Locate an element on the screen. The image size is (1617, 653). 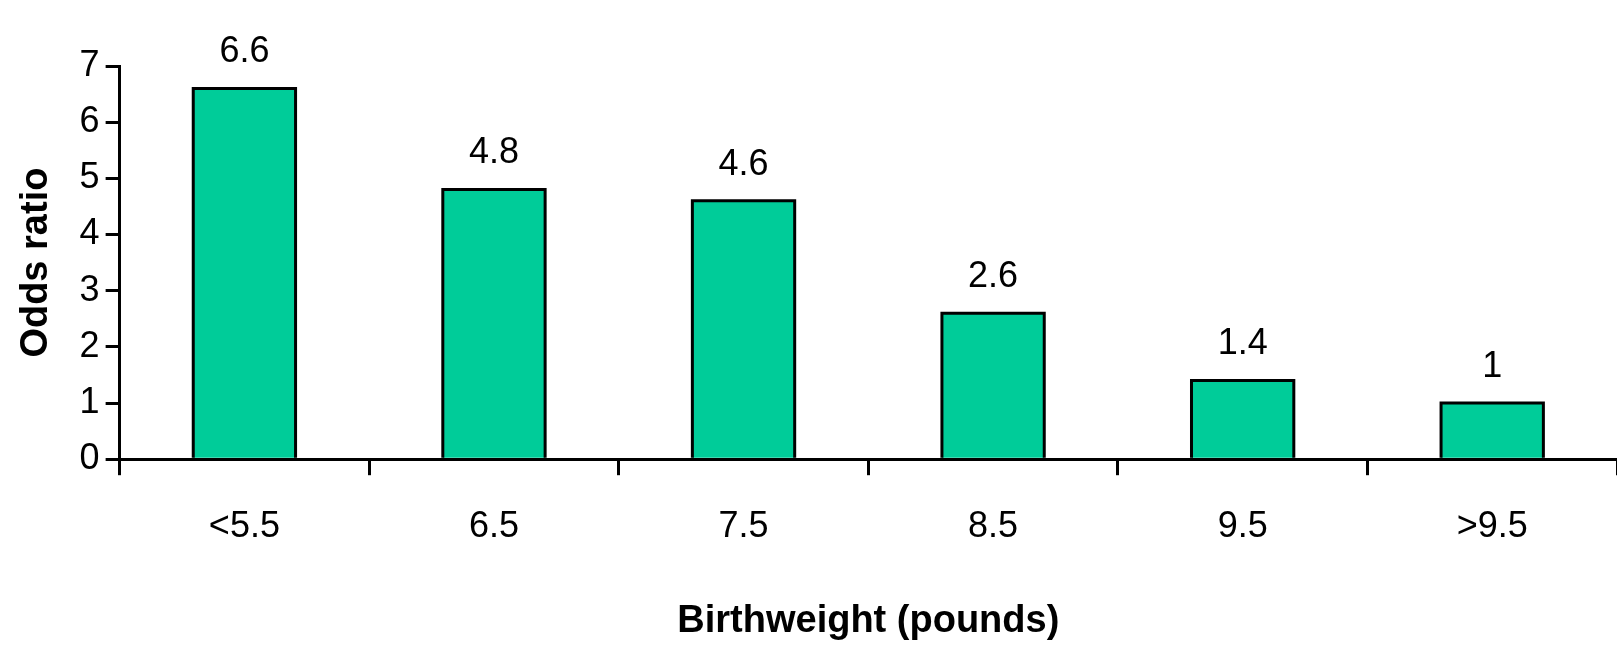
y-tick-label: 0 is located at coordinates (89, 457).